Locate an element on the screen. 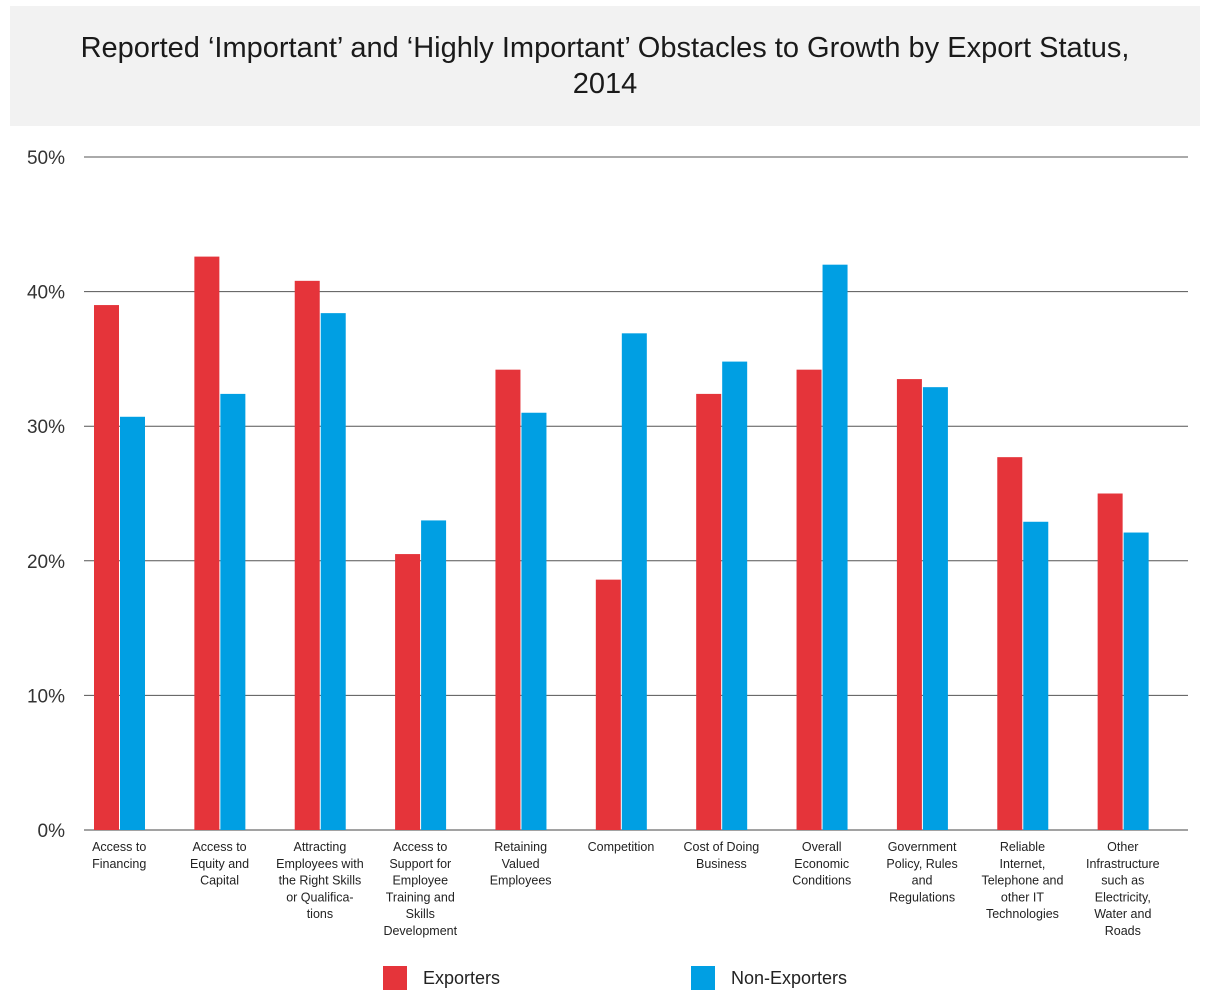 This screenshot has width=1210, height=993. x-tick-label-line: tions is located at coordinates (320, 914).